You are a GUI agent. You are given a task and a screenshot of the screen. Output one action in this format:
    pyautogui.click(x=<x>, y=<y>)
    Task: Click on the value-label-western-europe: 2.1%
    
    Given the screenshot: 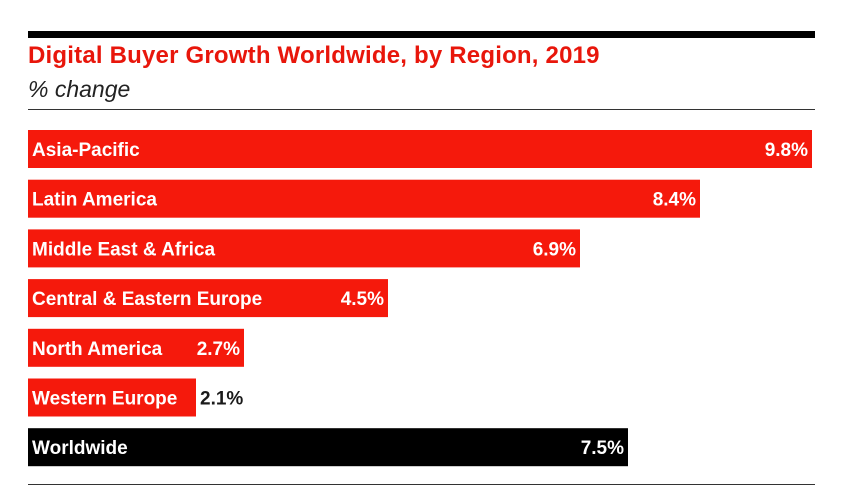 What is the action you would take?
    pyautogui.click(x=221, y=399)
    